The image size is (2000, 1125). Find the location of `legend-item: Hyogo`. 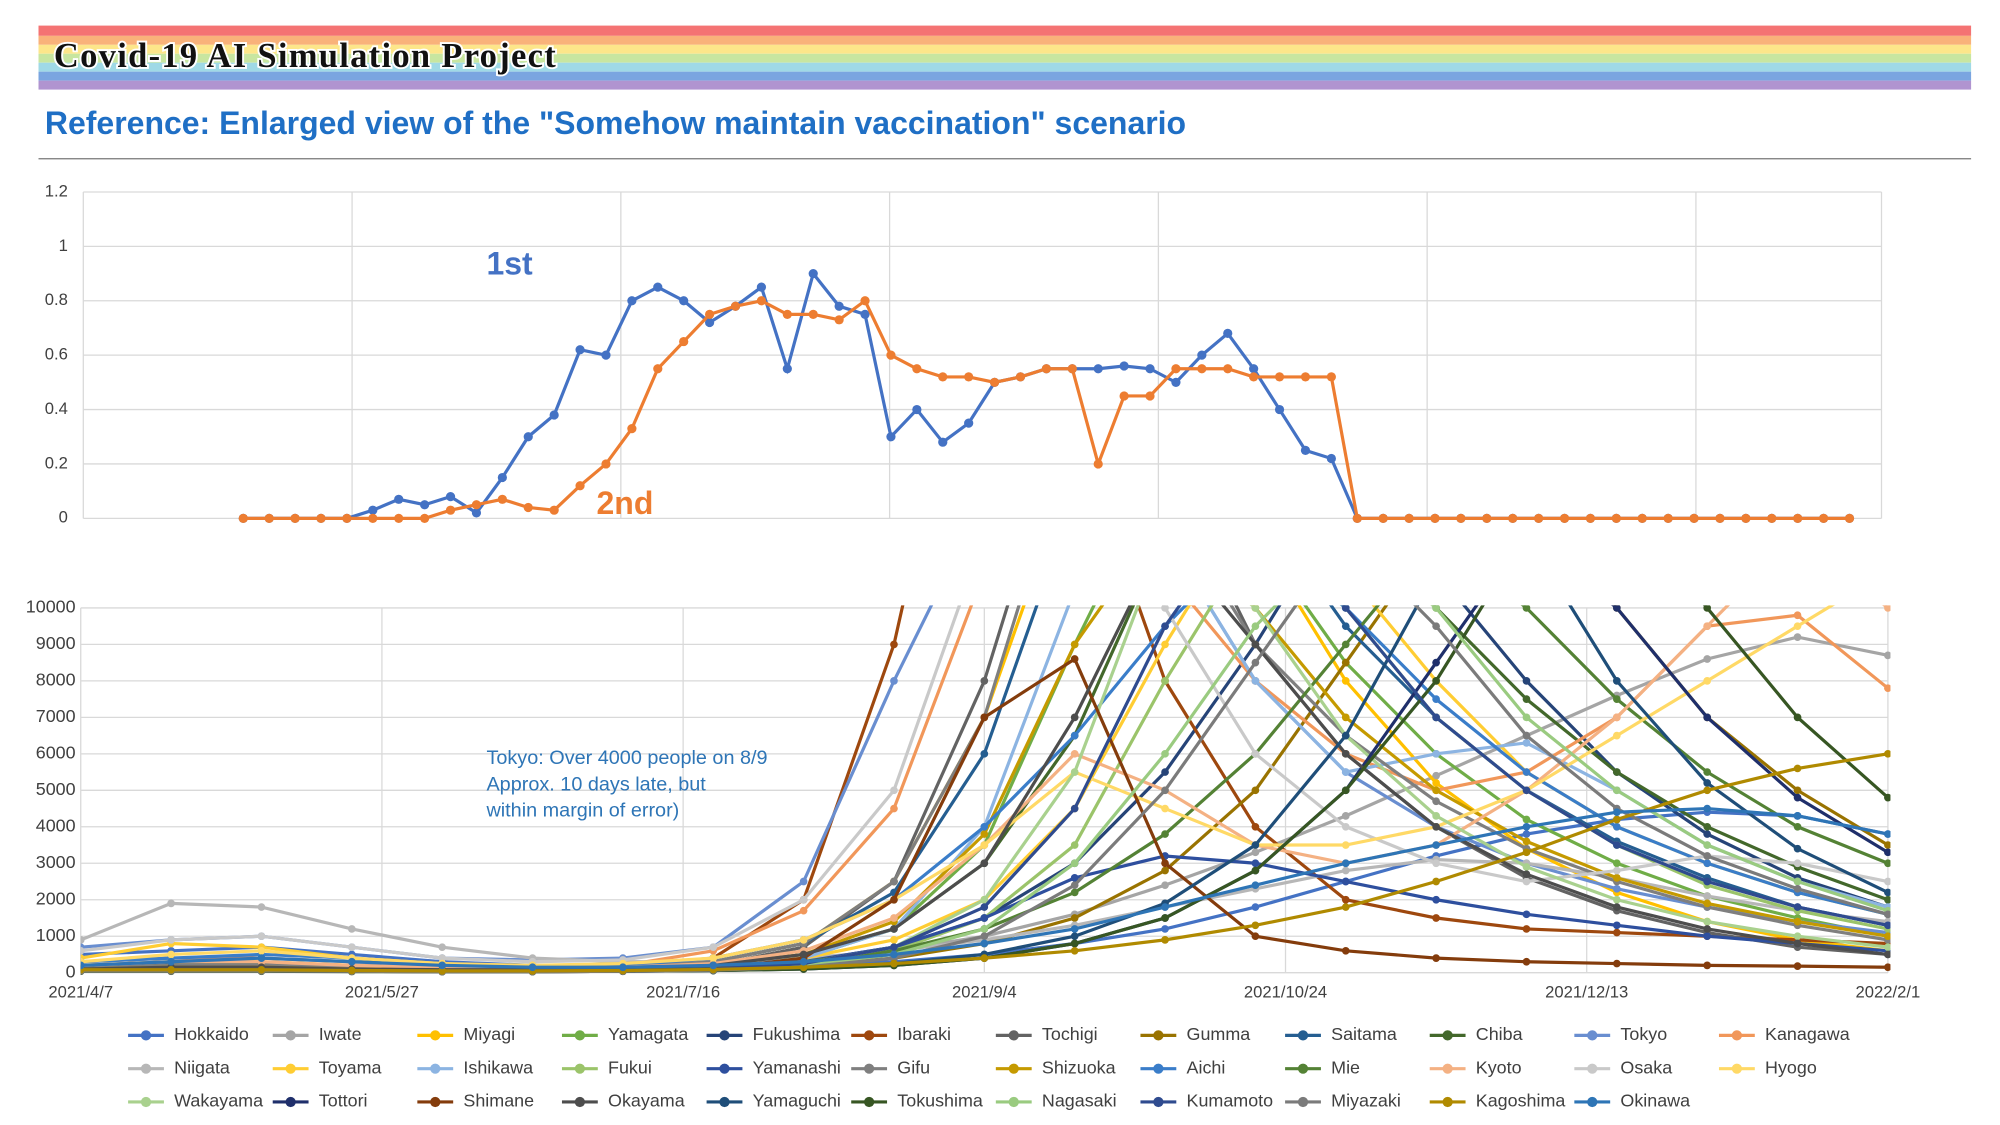

legend-item: Hyogo is located at coordinates (1767, 1067).